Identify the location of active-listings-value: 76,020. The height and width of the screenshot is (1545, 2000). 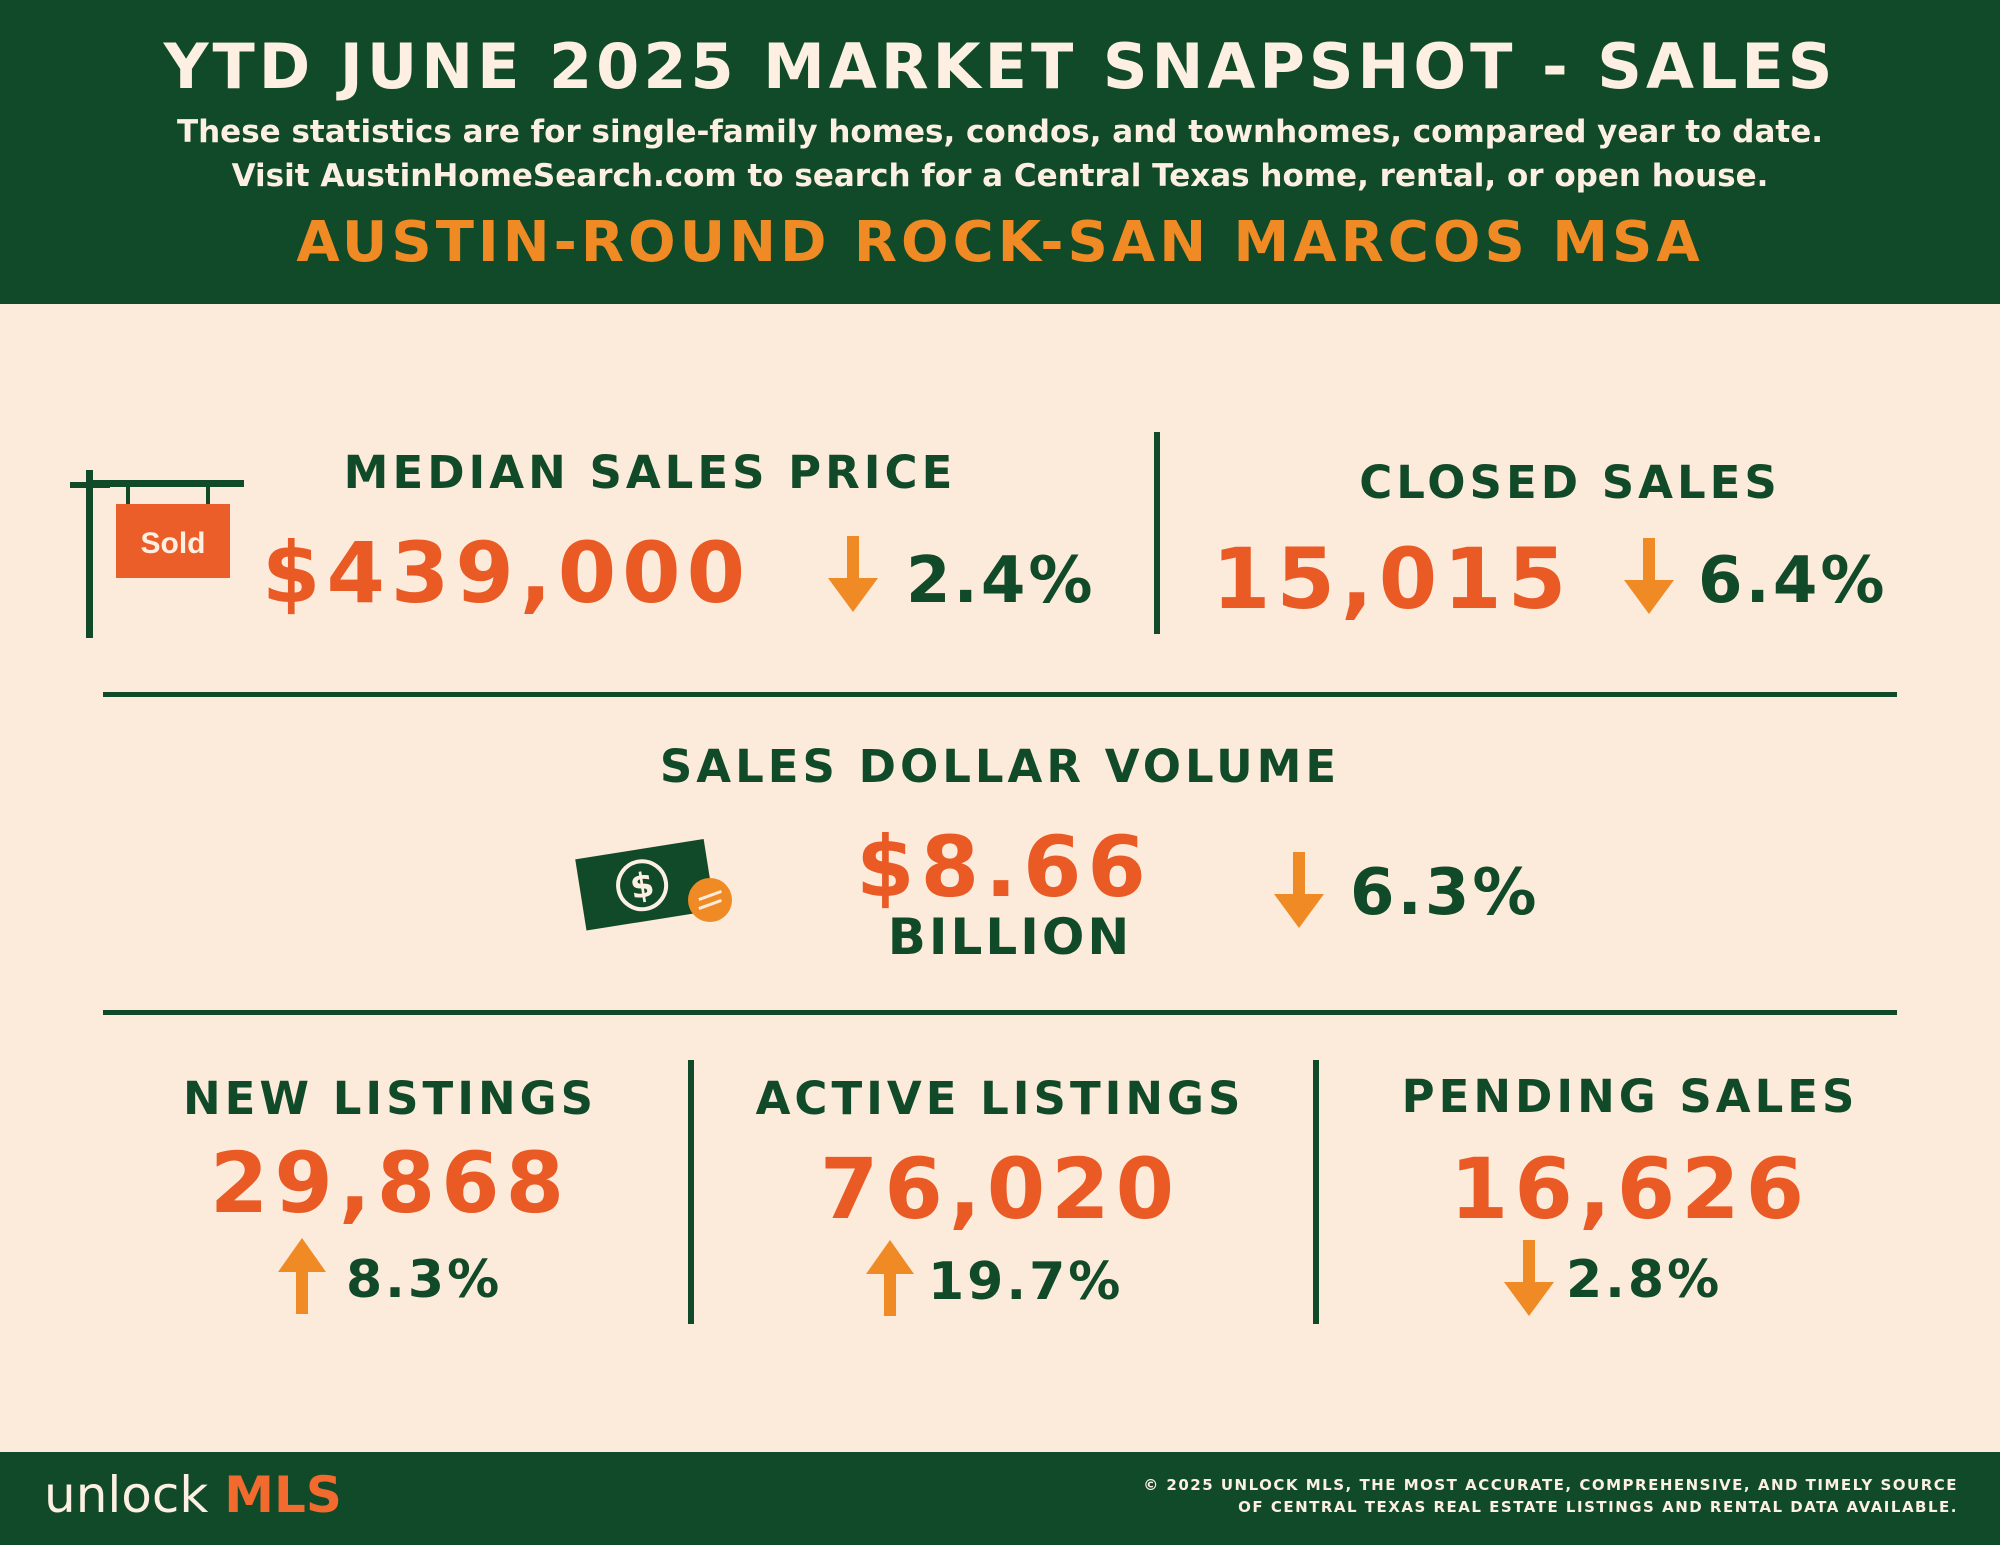
(1000, 1189).